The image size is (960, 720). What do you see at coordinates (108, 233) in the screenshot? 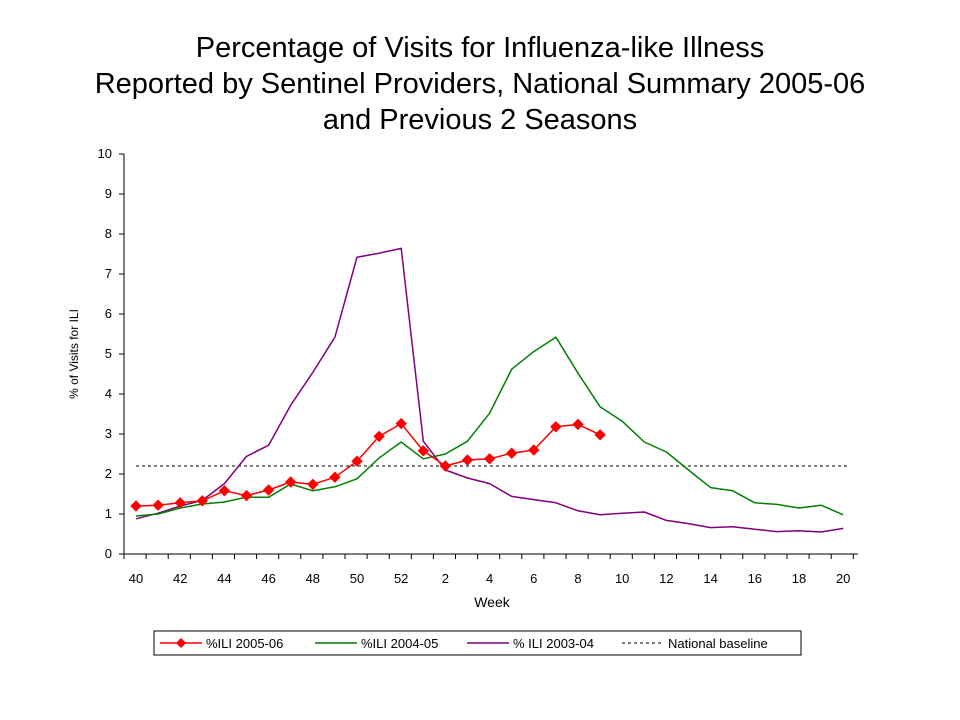
I see `y-tick-label: 8` at bounding box center [108, 233].